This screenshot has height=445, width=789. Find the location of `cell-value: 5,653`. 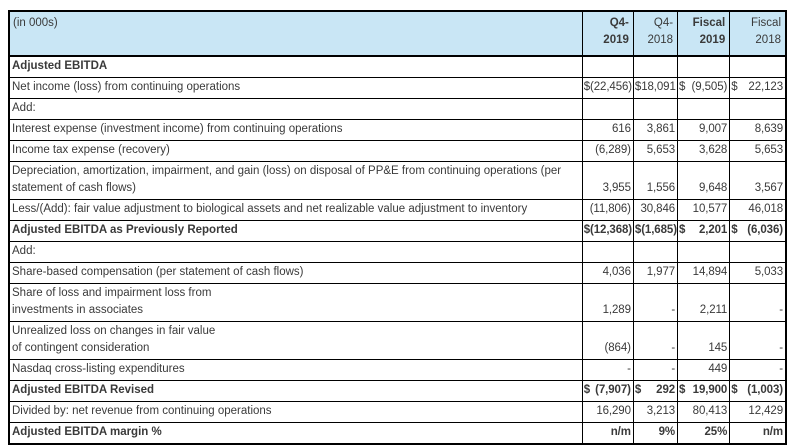

cell-value: 5,653 is located at coordinates (661, 150).